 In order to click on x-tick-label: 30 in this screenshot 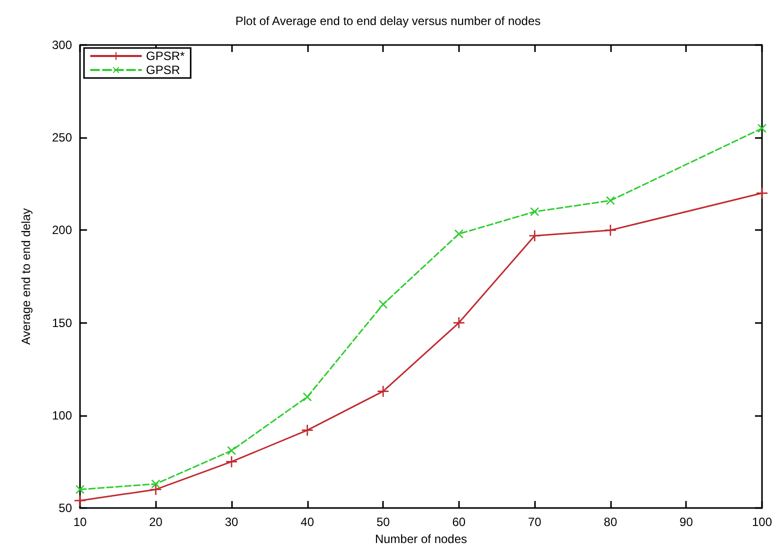, I will do `click(231, 522)`.